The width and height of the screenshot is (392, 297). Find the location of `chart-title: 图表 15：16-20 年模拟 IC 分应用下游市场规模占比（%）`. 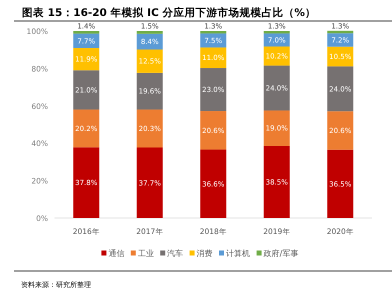

chart-title: 图表 15：16-20 年模拟 IC 分应用下游市场规模占比（%） is located at coordinates (169, 12).